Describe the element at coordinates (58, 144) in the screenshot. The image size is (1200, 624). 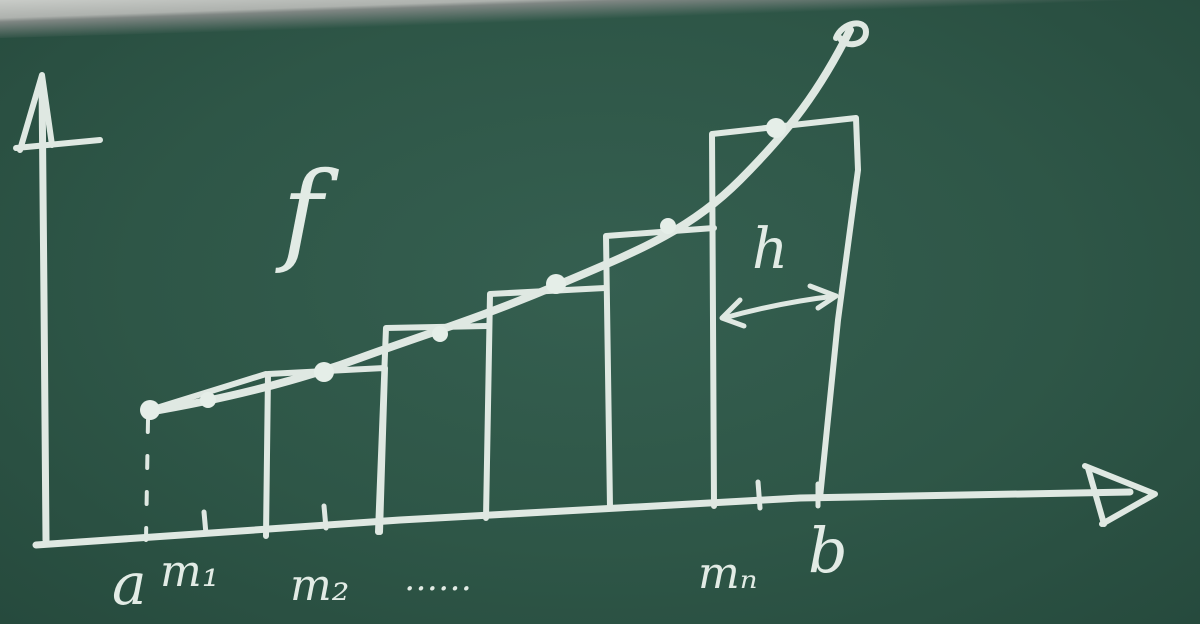
I see `y-axis-arrow-crossbar` at that location.